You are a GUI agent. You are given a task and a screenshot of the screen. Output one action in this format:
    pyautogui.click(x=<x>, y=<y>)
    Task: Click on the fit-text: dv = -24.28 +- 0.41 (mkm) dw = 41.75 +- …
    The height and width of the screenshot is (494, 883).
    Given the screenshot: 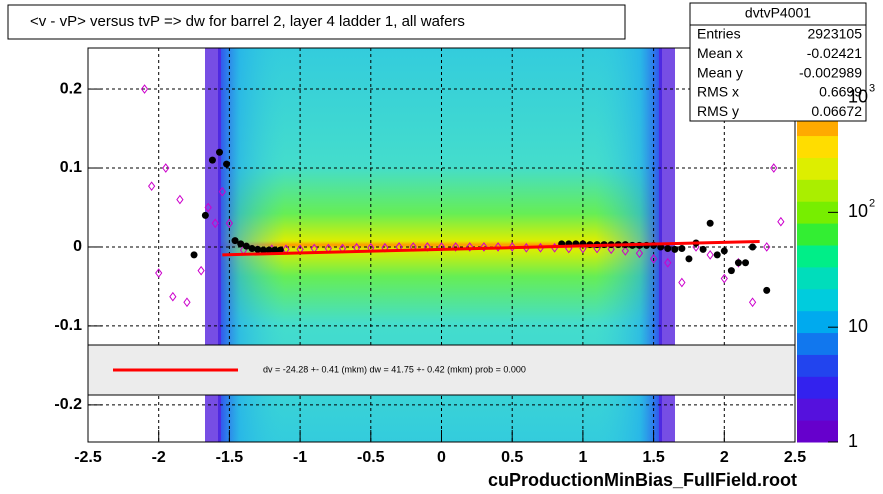 What is the action you would take?
    pyautogui.click(x=394, y=369)
    